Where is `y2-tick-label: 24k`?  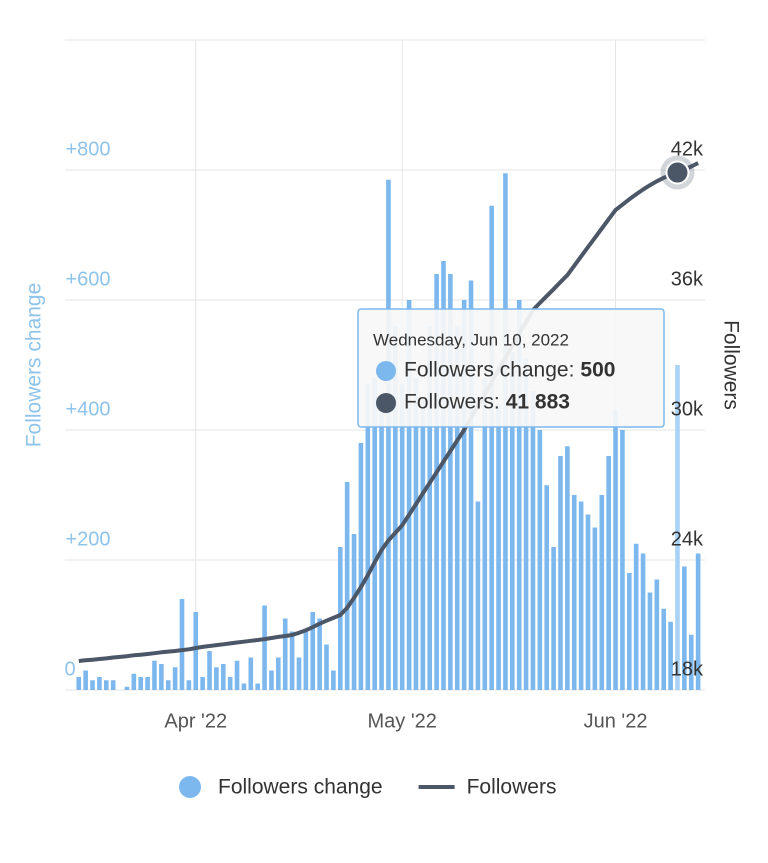
y2-tick-label: 24k is located at coordinates (687, 539).